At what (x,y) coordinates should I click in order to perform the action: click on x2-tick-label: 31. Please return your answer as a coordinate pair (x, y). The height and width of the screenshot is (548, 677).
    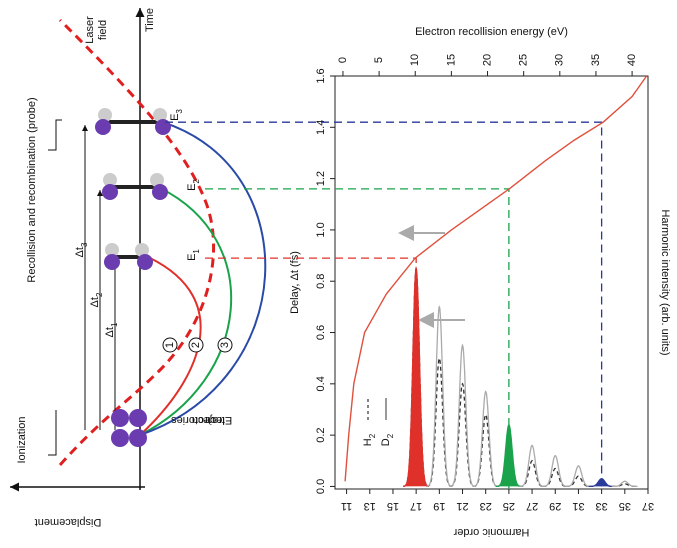
    Looking at the image, I should click on (578, 506).